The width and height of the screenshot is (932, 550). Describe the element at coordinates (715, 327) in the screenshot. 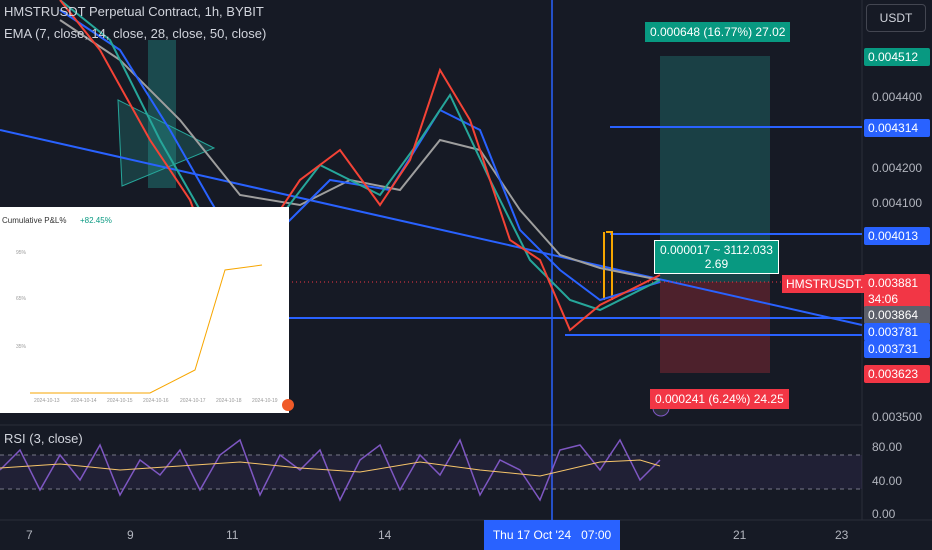

I see `loss-zone` at that location.